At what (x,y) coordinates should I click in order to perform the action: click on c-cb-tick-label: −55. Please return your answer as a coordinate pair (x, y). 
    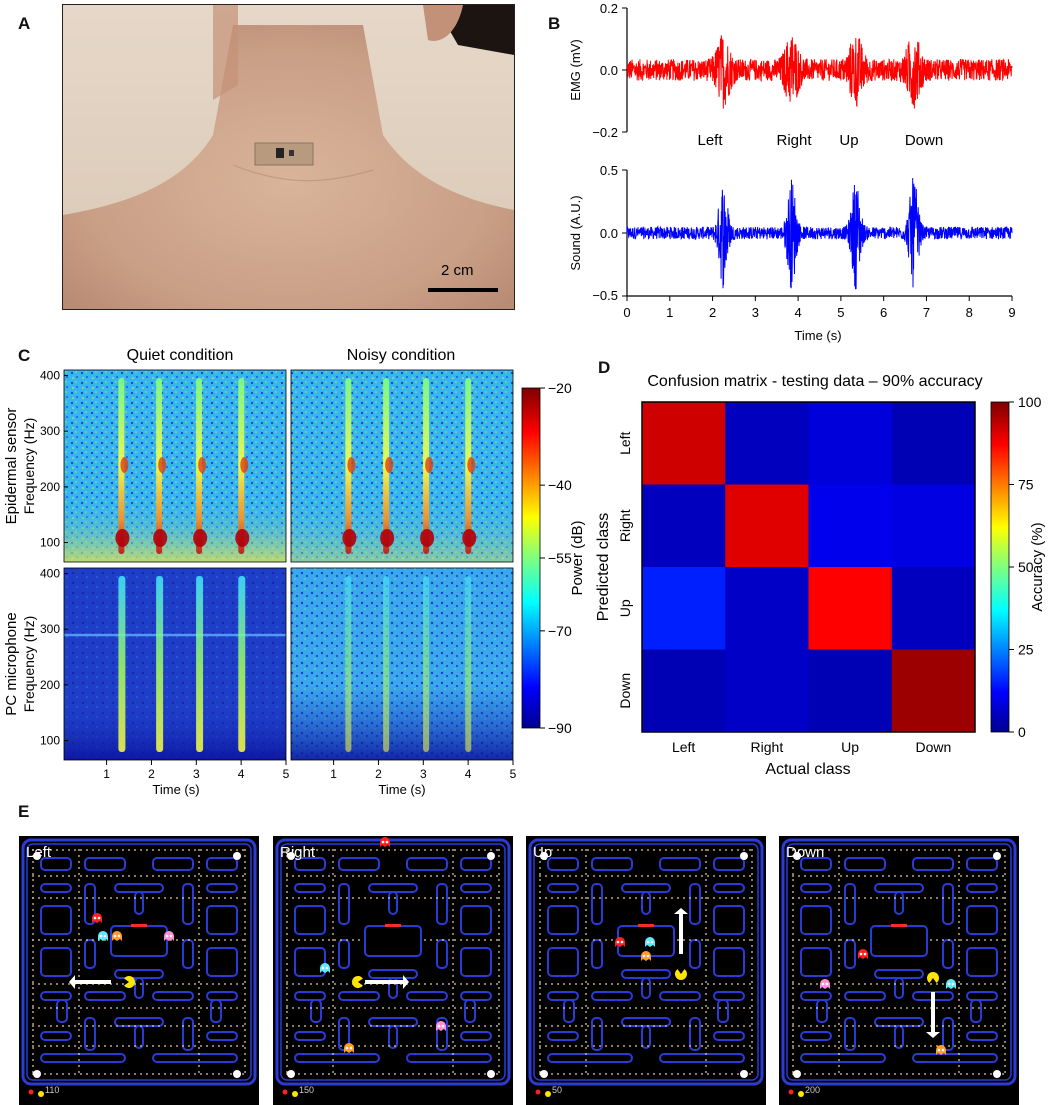
    Looking at the image, I should click on (560, 558).